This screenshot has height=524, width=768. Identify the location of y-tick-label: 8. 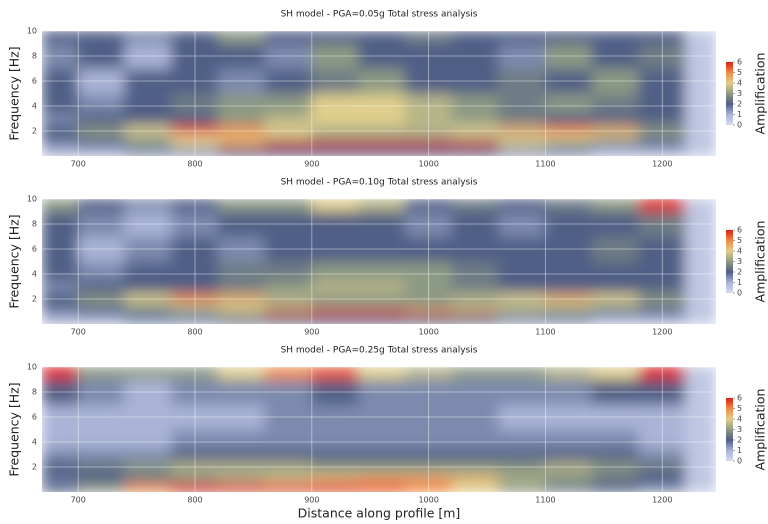
(34, 392).